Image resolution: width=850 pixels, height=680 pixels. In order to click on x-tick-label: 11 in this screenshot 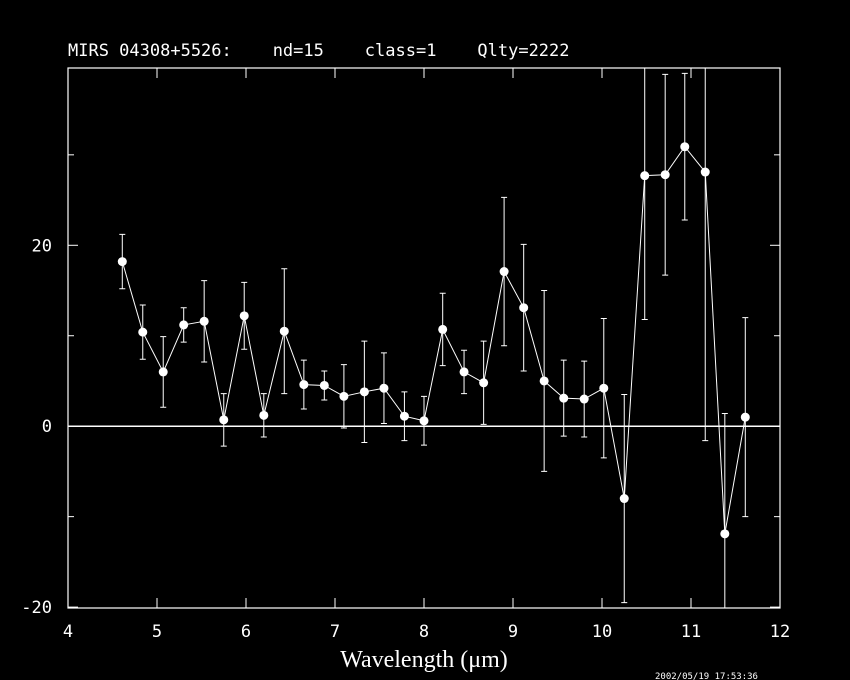, I will do `click(691, 632)`.